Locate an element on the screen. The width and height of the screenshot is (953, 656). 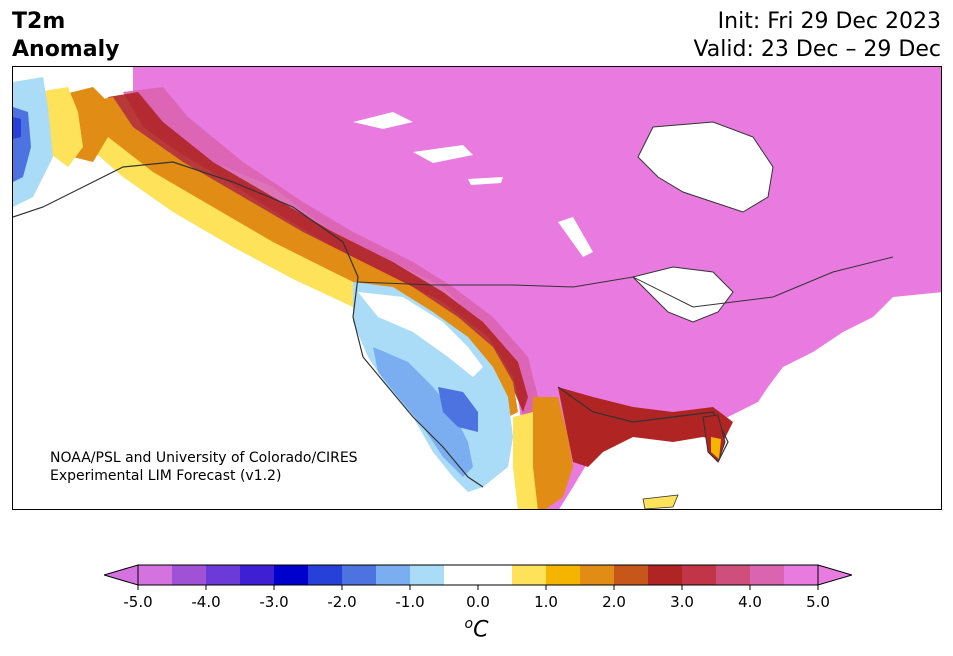
colorbar-tick-label: 3.0 is located at coordinates (682, 602).